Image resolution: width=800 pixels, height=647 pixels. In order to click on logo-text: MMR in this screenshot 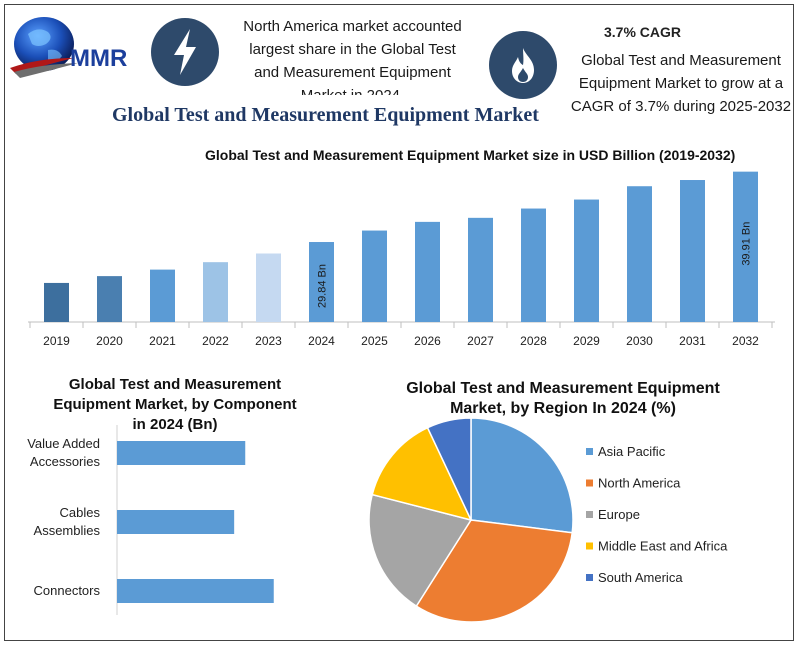, I will do `click(98, 58)`.